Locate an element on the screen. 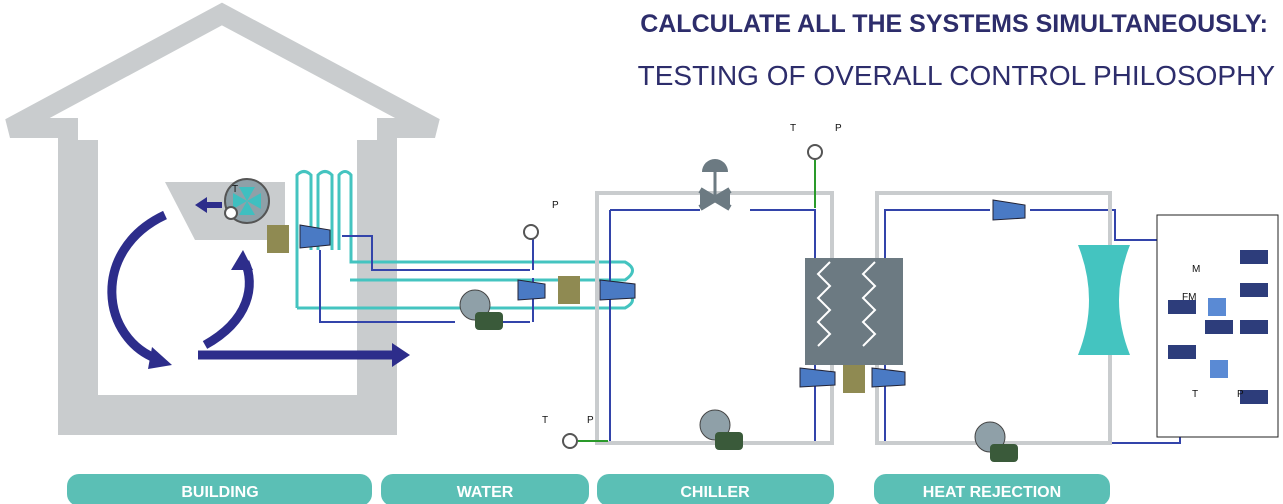  hx-coils is located at coordinates (846, 304).